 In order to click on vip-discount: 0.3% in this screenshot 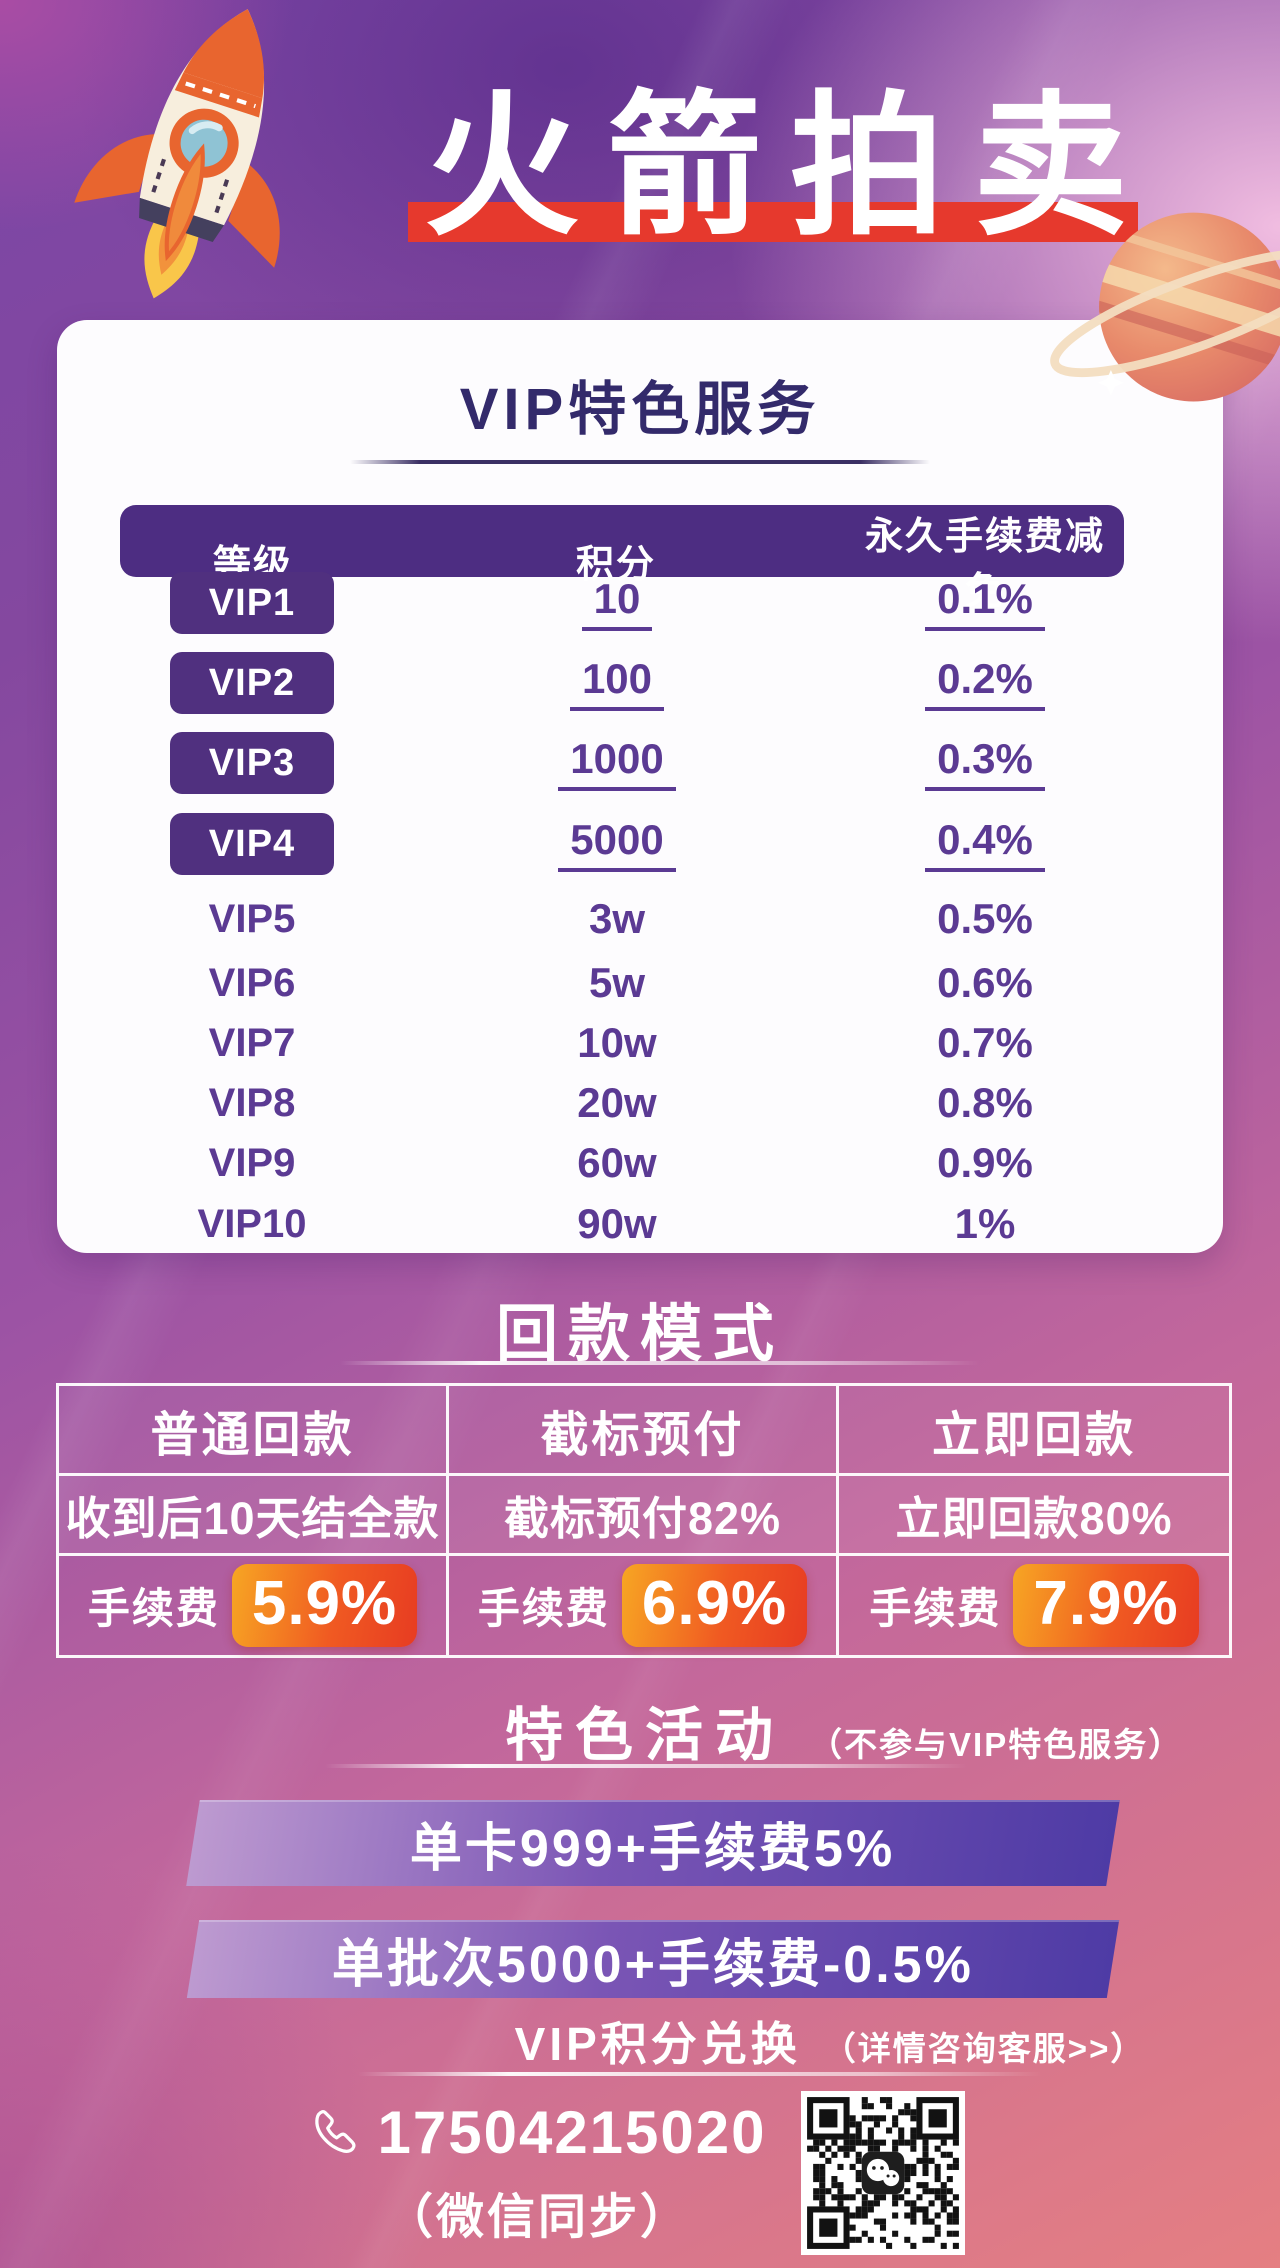, I will do `click(985, 763)`.